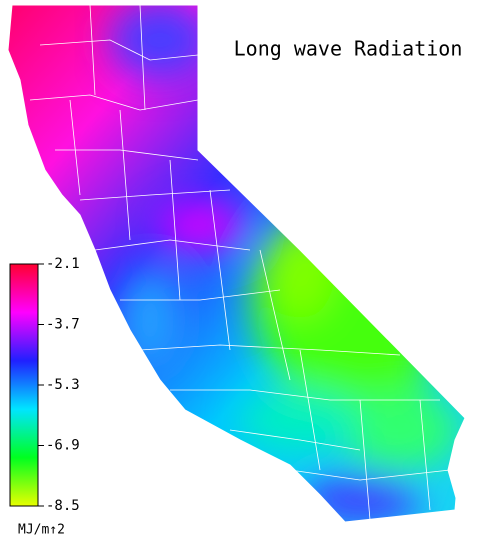 The height and width of the screenshot is (550, 500). Describe the element at coordinates (63, 325) in the screenshot. I see `colorbar-tick-label: -3.7` at that location.